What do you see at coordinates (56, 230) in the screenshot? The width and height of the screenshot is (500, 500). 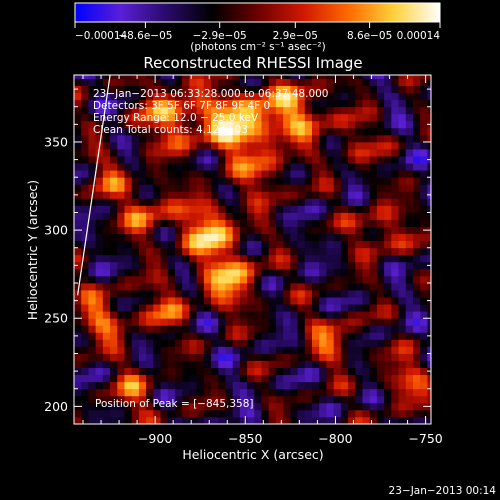 I see `y-tick-label: 300` at bounding box center [56, 230].